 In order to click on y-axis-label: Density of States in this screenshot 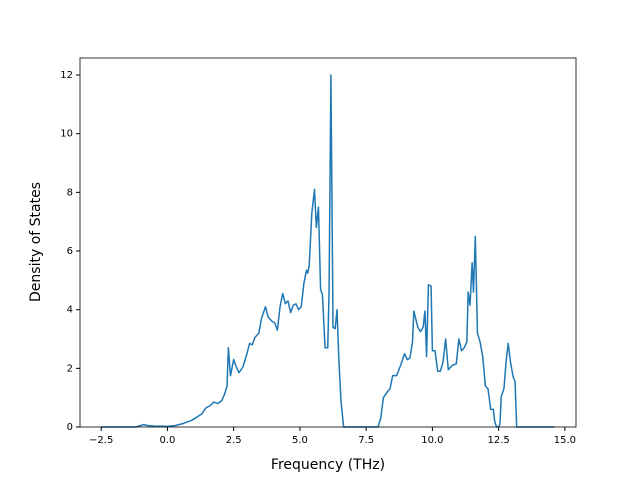, I will do `click(36, 242)`.